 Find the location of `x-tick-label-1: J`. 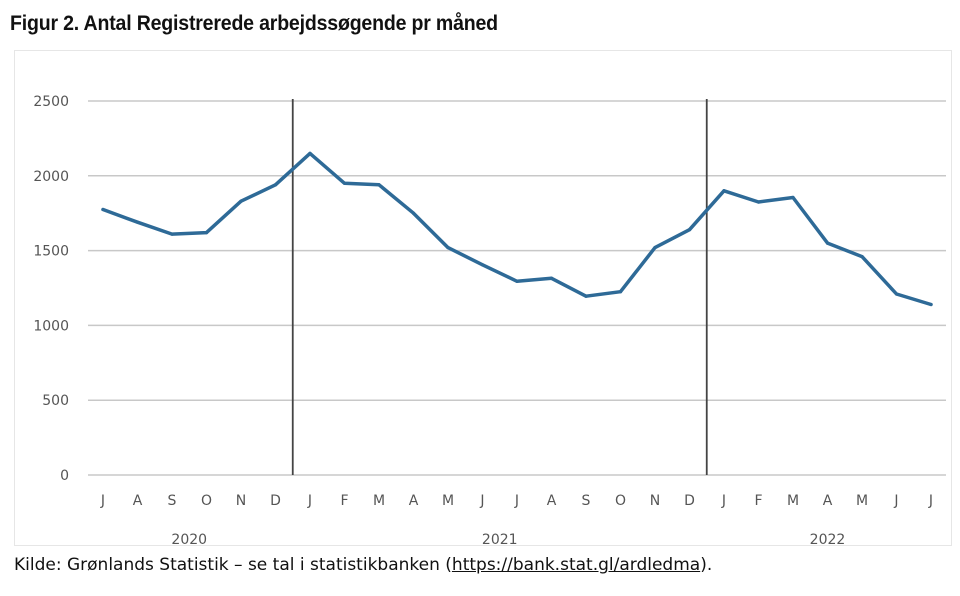

x-tick-label-1: J is located at coordinates (102, 501).